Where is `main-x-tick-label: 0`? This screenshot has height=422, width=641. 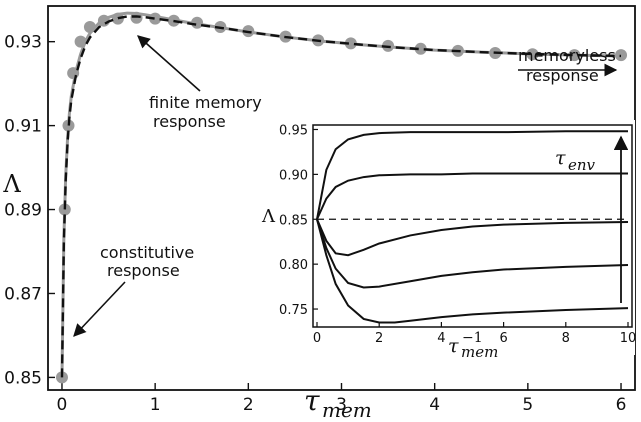
main-x-tick-label: 0 is located at coordinates (62, 405).